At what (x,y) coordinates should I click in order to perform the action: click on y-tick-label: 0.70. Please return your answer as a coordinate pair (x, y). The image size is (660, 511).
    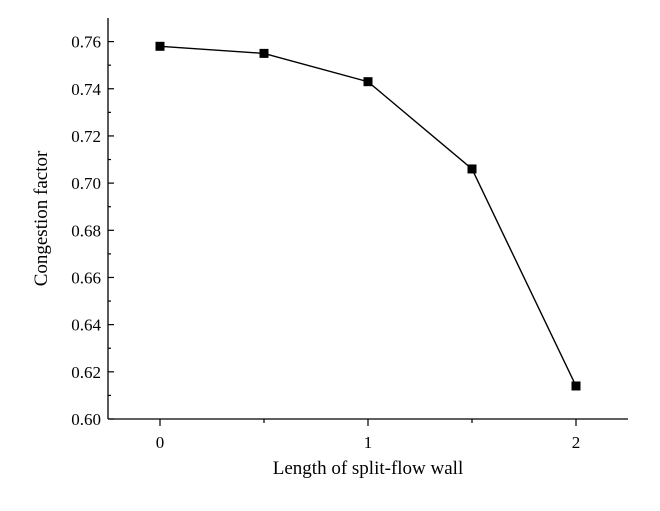
    Looking at the image, I should click on (86, 183).